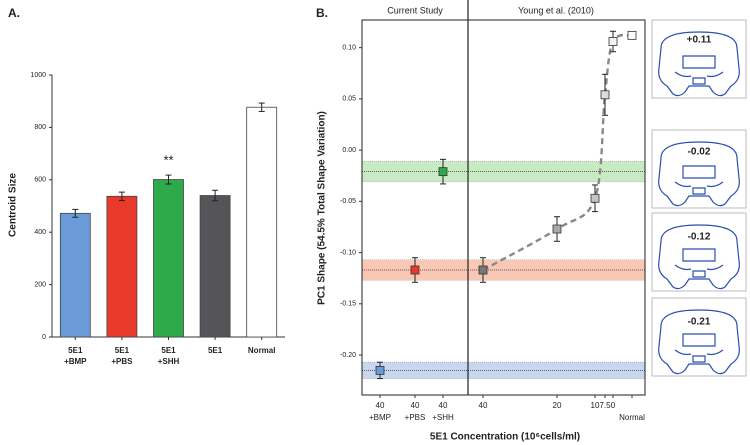 The width and height of the screenshot is (750, 445). What do you see at coordinates (699, 322) in the screenshot?
I see `outline-label: -0.21` at bounding box center [699, 322].